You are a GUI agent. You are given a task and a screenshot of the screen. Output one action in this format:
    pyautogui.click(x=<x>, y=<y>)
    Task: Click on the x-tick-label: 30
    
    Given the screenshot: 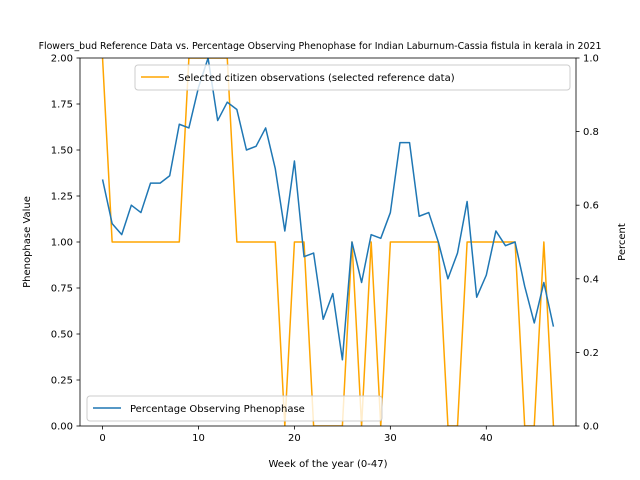 What is the action you would take?
    pyautogui.click(x=390, y=438)
    